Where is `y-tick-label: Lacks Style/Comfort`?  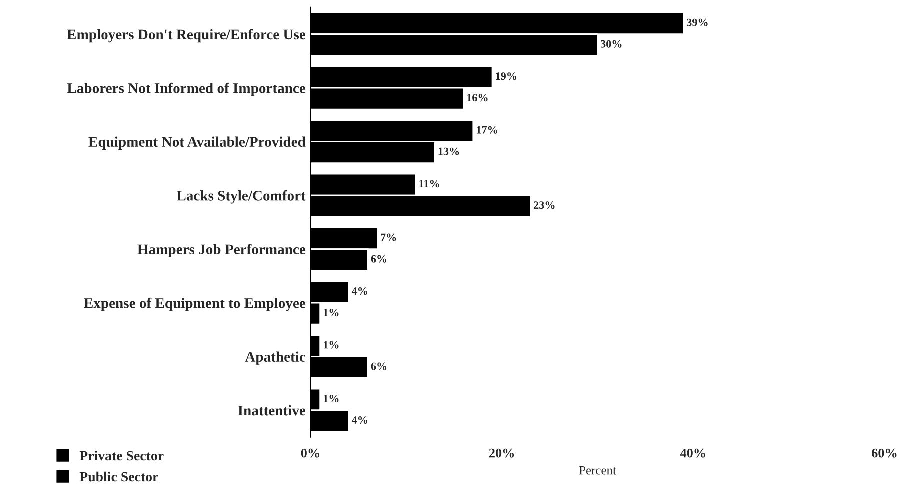 y-tick-label: Lacks Style/Comfort is located at coordinates (241, 197).